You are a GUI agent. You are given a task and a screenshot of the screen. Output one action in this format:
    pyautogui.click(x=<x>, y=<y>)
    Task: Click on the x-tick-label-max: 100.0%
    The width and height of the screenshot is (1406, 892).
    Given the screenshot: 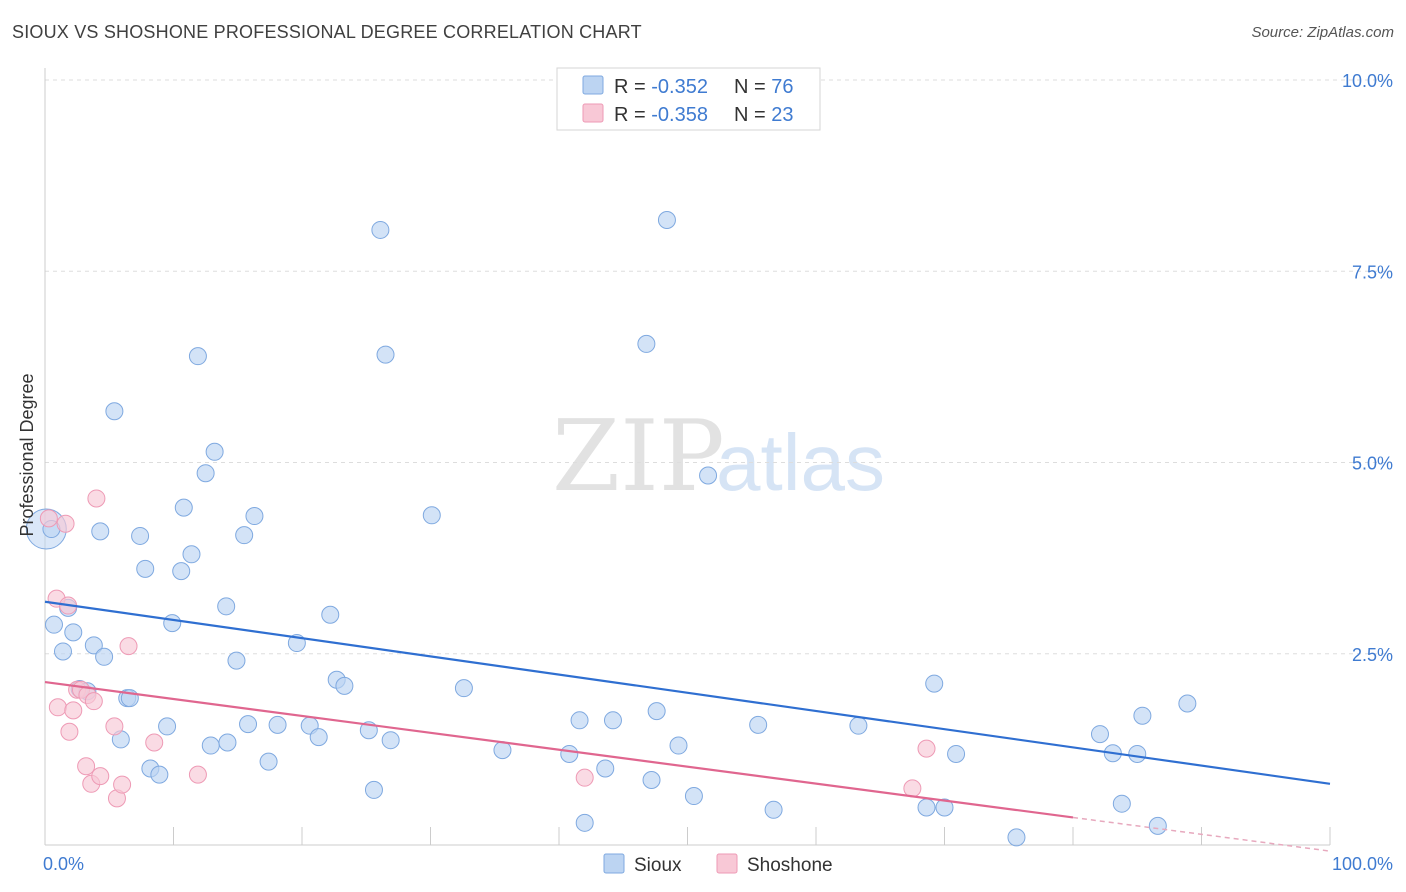 What is the action you would take?
    pyautogui.click(x=1362, y=864)
    